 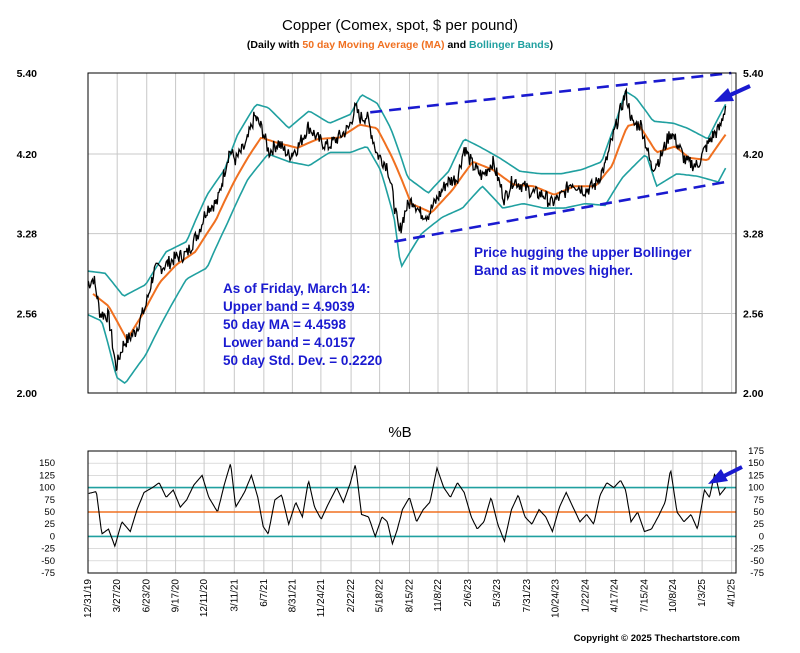 What do you see at coordinates (47, 475) in the screenshot?
I see `pctb-ytick-left: 125` at bounding box center [47, 475].